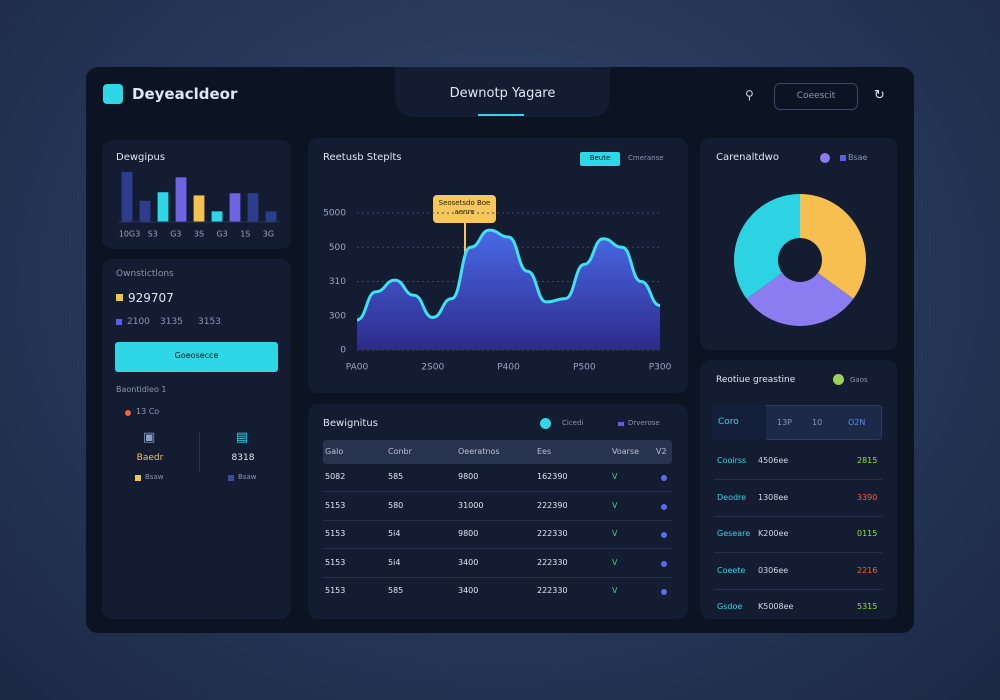  Describe the element at coordinates (730, 606) in the screenshot. I see `list-name: Gsdoe` at that location.